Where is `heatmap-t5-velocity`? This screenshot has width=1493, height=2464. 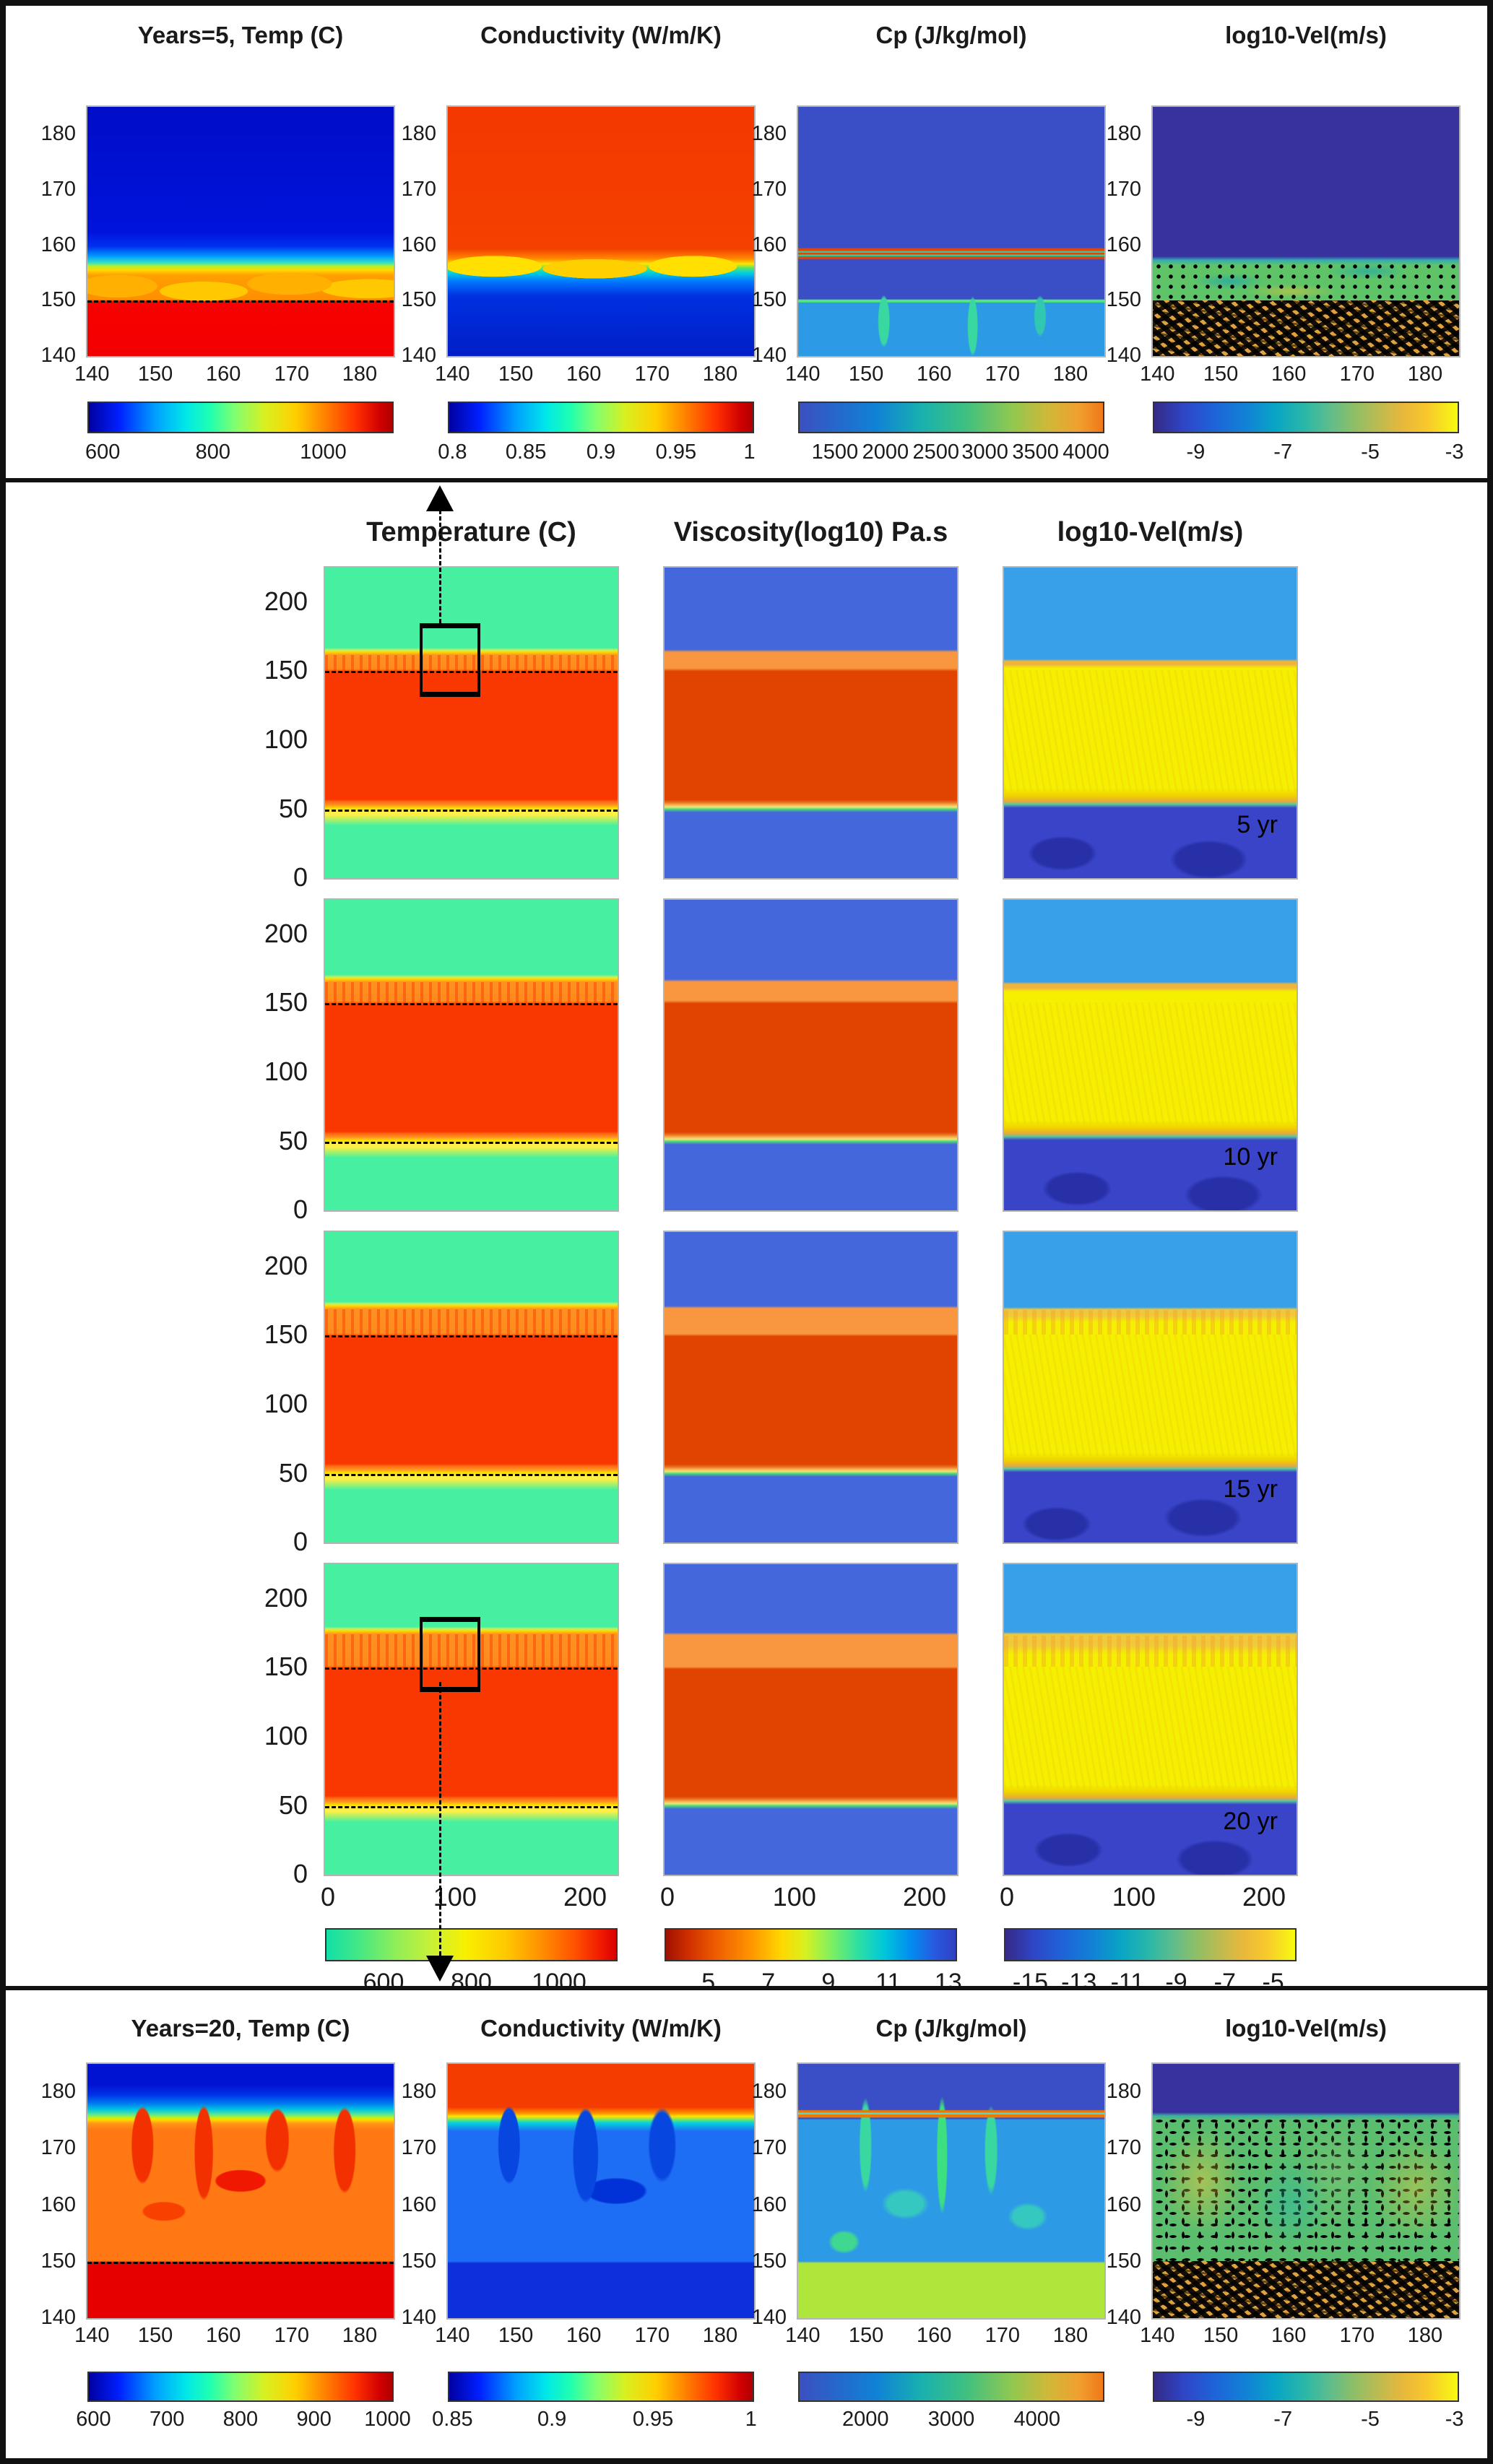 heatmap-t5-velocity is located at coordinates (1306, 232).